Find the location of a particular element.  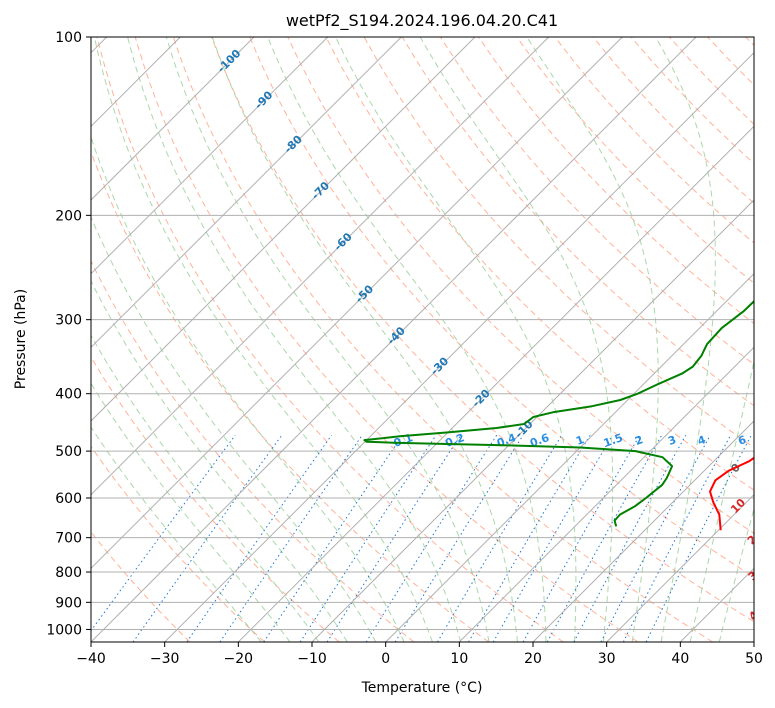

moist-adiabat-label: 20 is located at coordinates (755, 537).